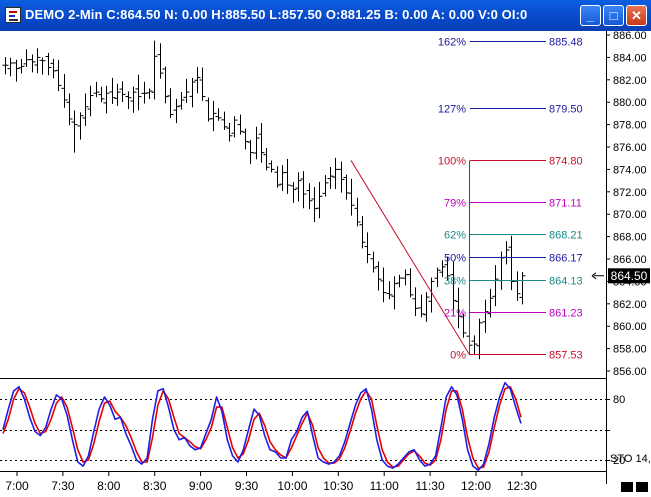 This screenshot has width=651, height=497. What do you see at coordinates (565, 204) in the screenshot?
I see `fib-level-value: 871.11` at bounding box center [565, 204].